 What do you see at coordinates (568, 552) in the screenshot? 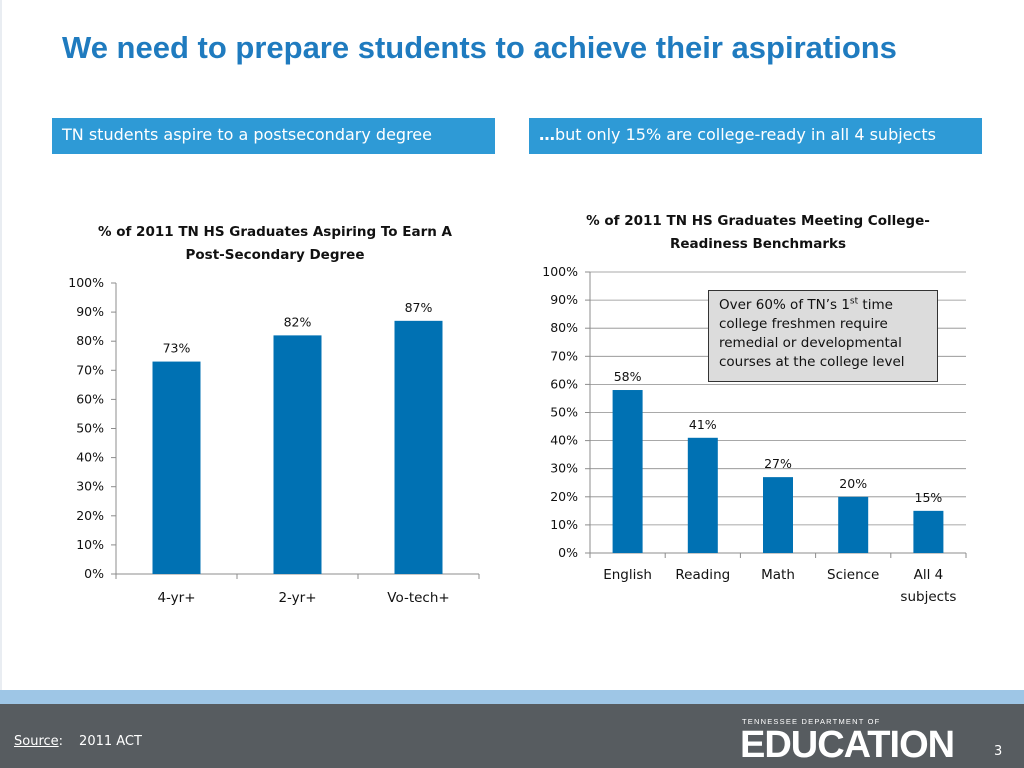
I see `ready-y-tick-label: 0%` at bounding box center [568, 552].